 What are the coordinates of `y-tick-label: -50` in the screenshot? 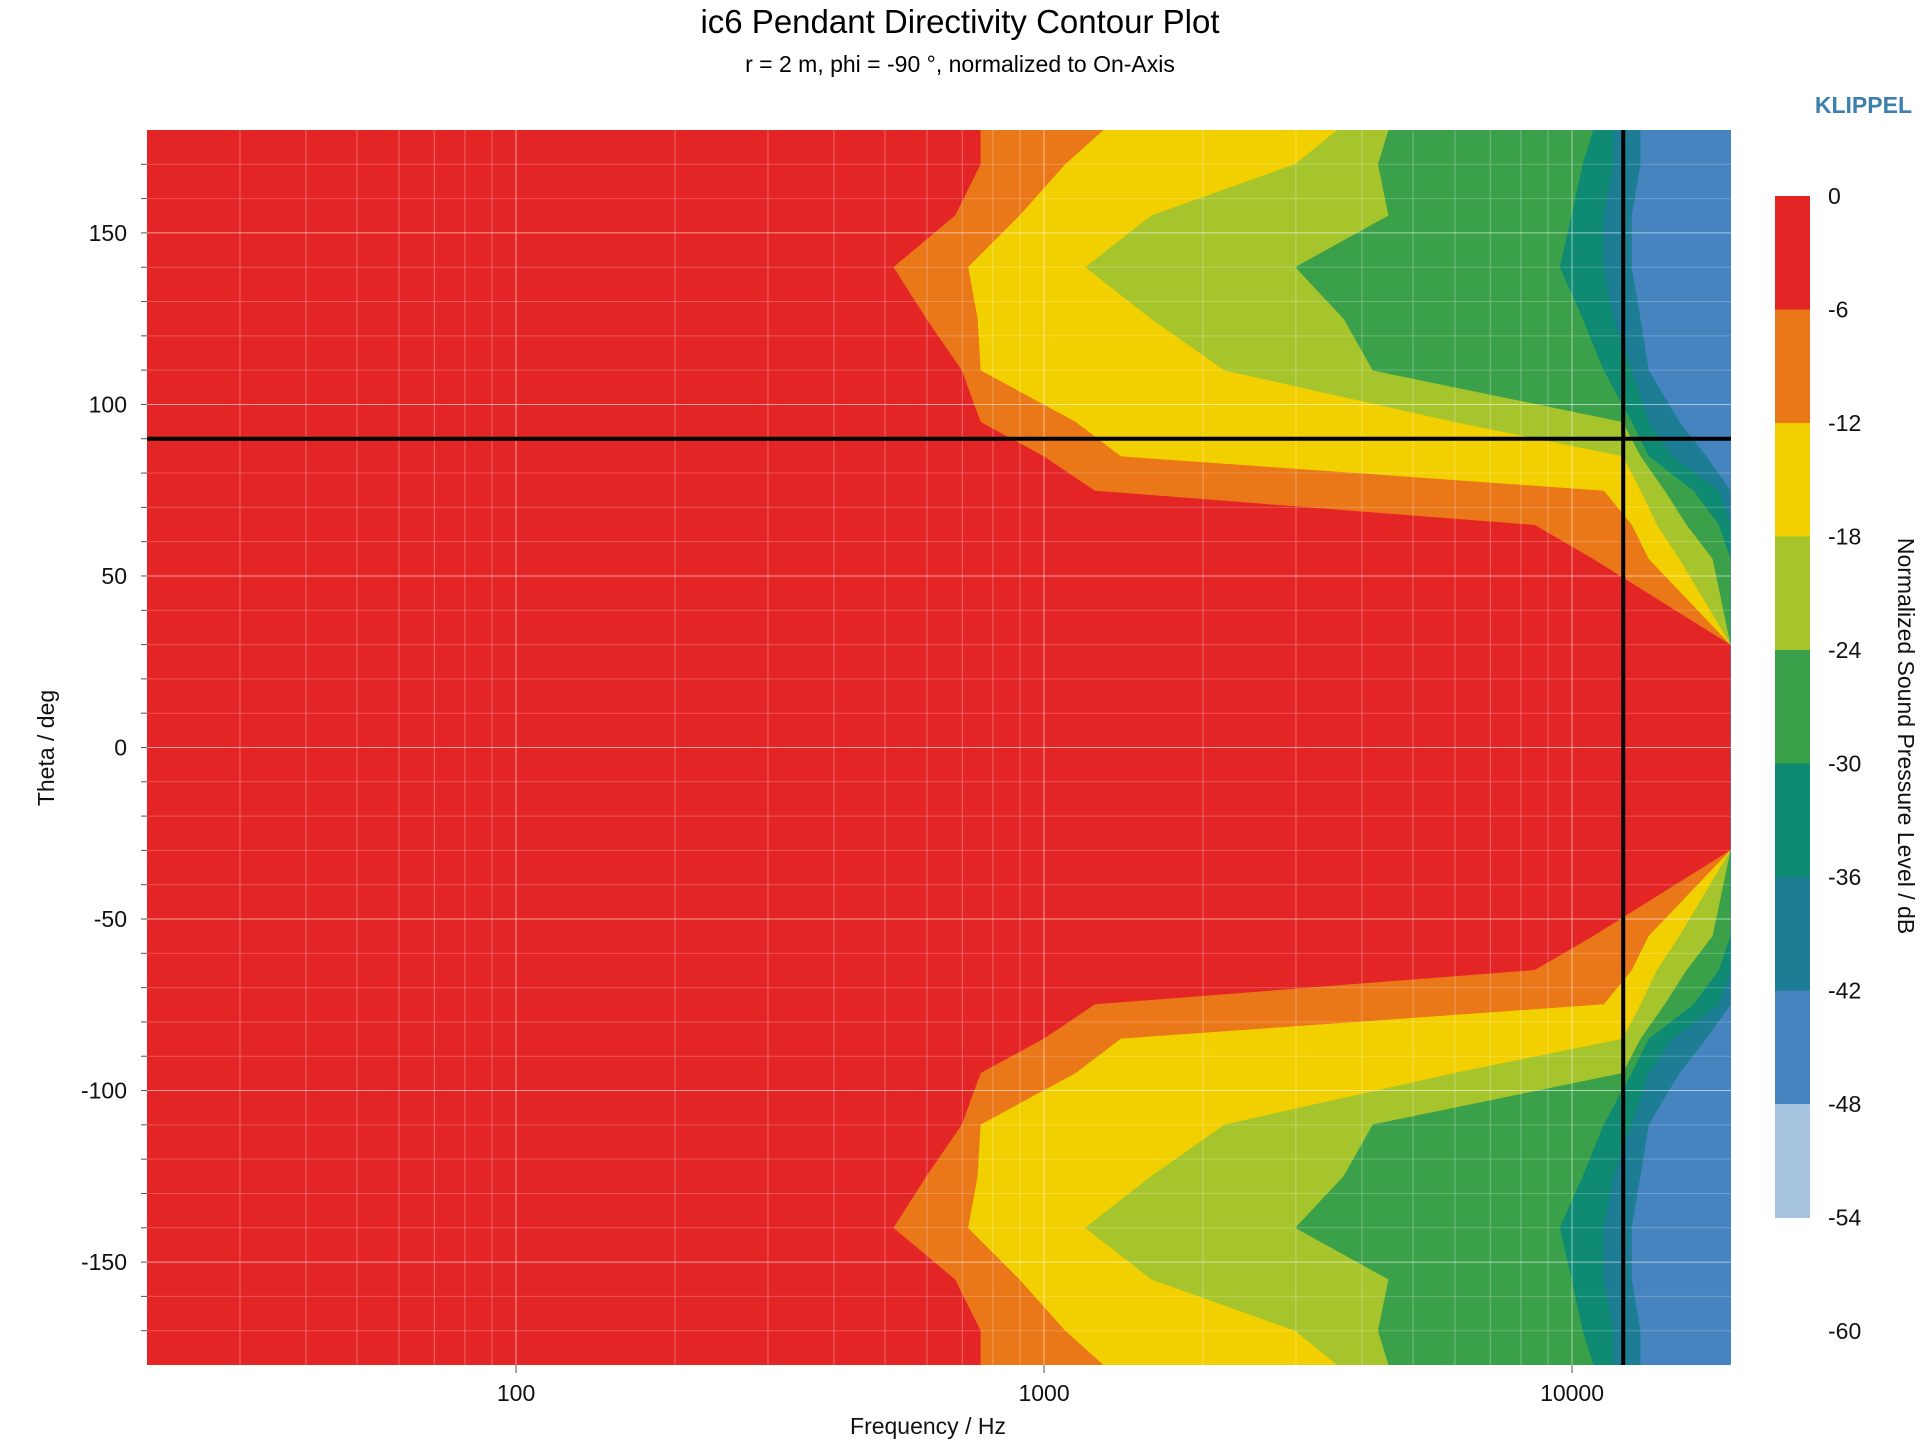 It's located at (110, 919).